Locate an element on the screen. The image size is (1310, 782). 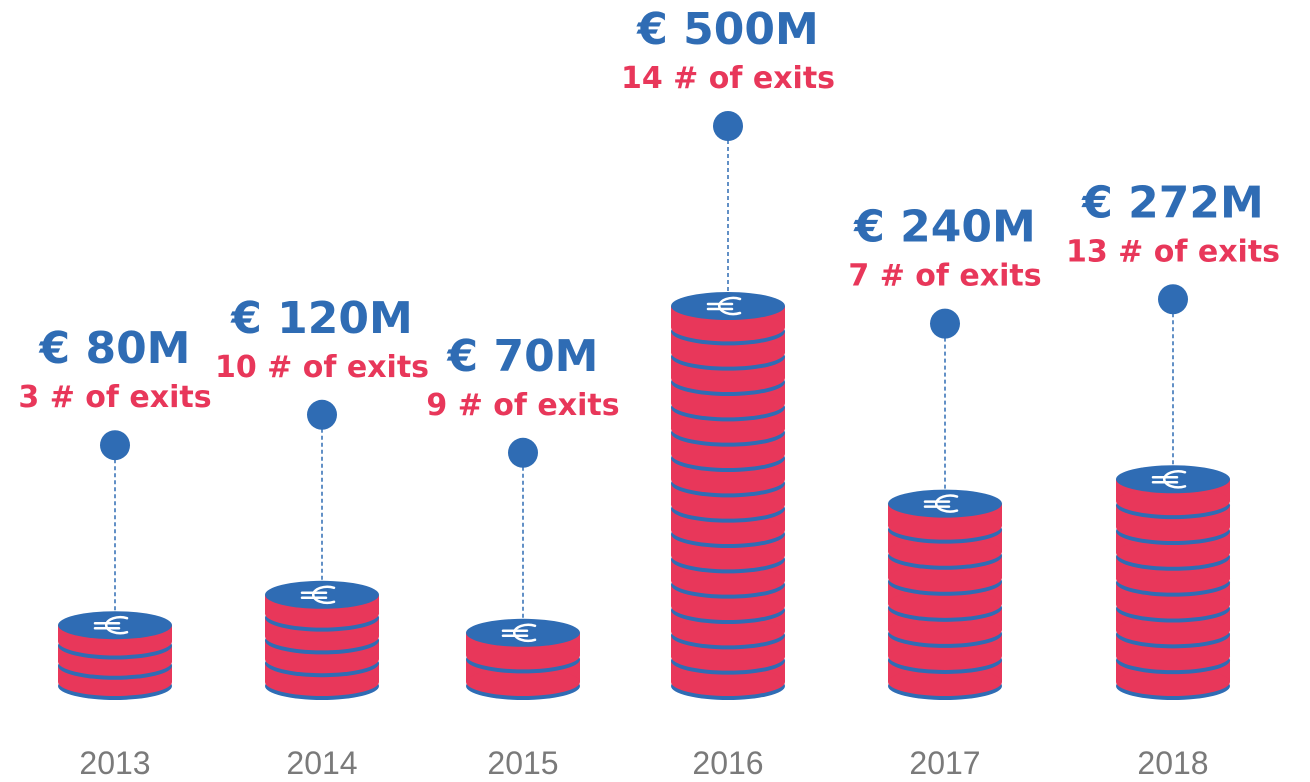
exits-label: 13 # of exits is located at coordinates (1173, 251).